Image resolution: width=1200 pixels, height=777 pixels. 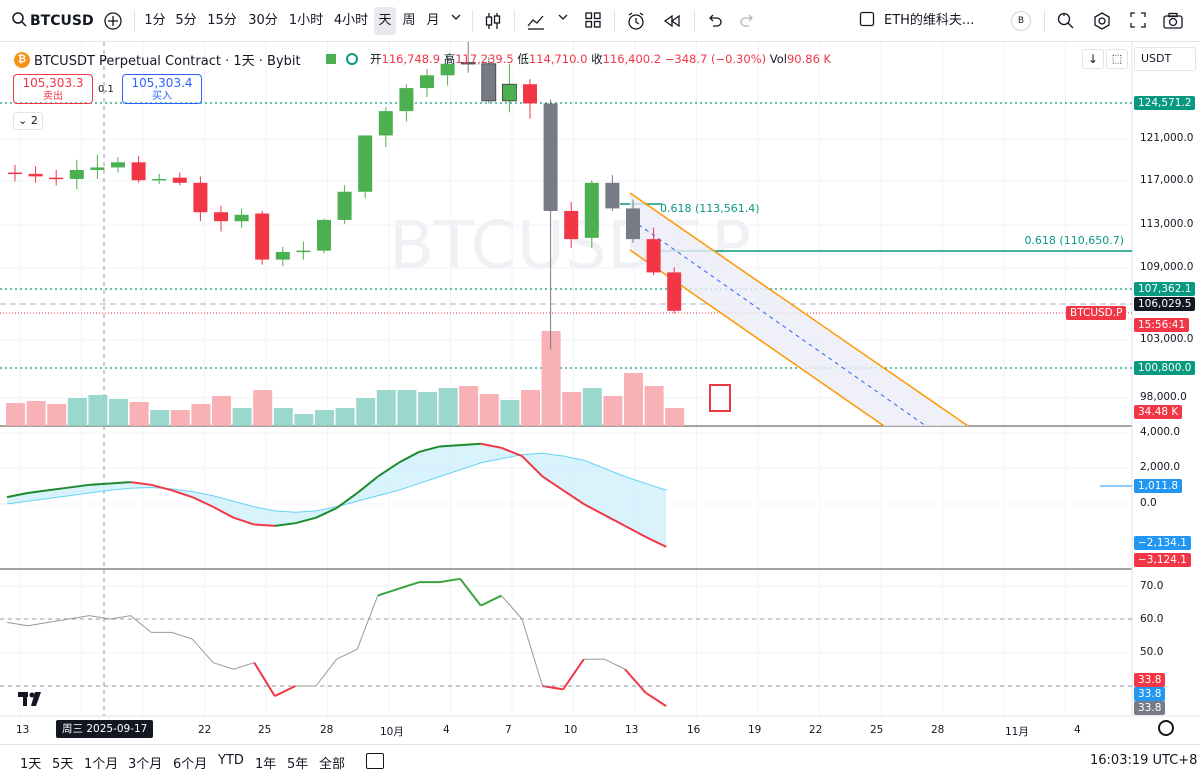 I want to click on camera-icon, so click(x=1173, y=21).